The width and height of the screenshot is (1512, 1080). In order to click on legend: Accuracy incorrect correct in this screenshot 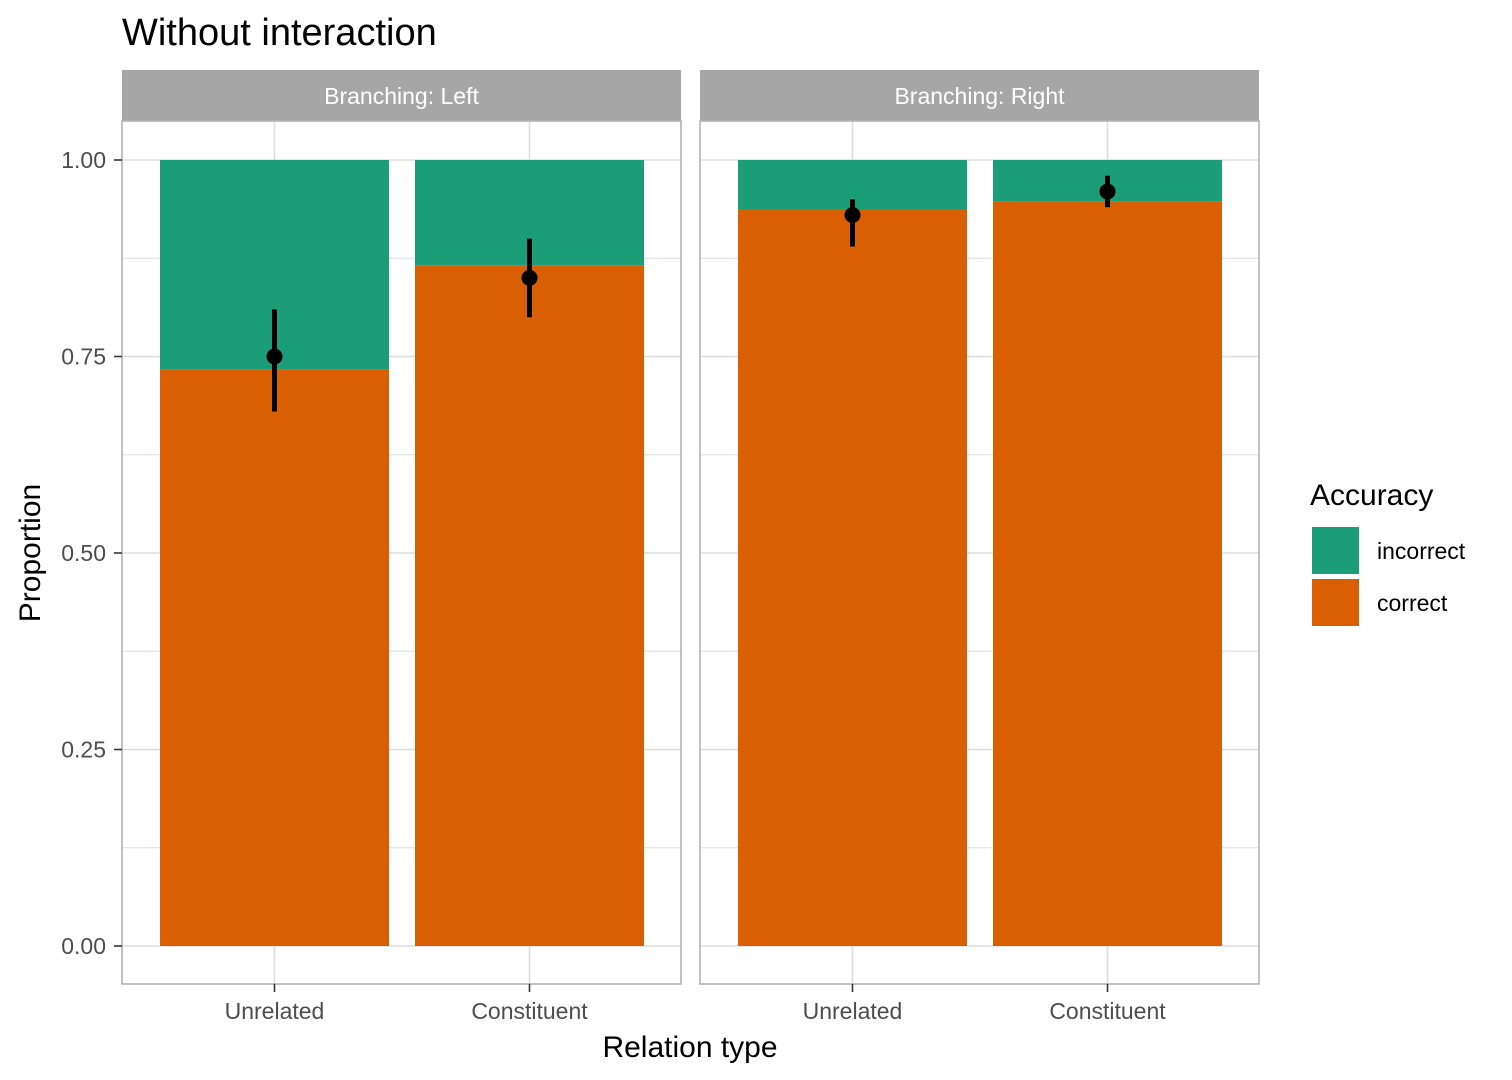, I will do `click(1388, 552)`.